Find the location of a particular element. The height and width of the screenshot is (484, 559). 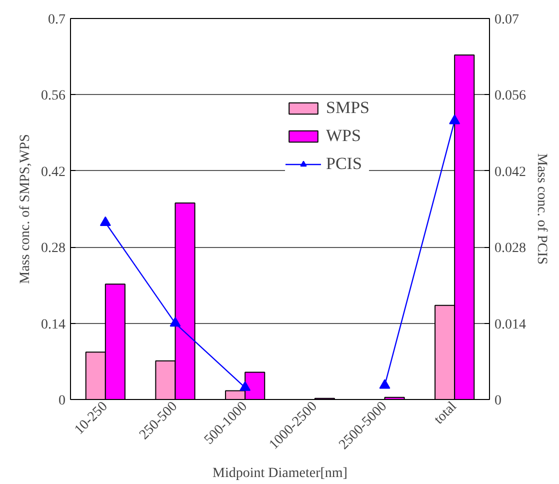

y-tick-label: 0.7 is located at coordinates (57, 20).